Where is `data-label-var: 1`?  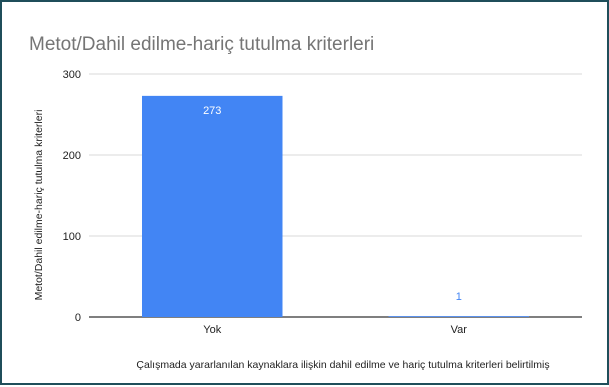 data-label-var: 1 is located at coordinates (459, 297).